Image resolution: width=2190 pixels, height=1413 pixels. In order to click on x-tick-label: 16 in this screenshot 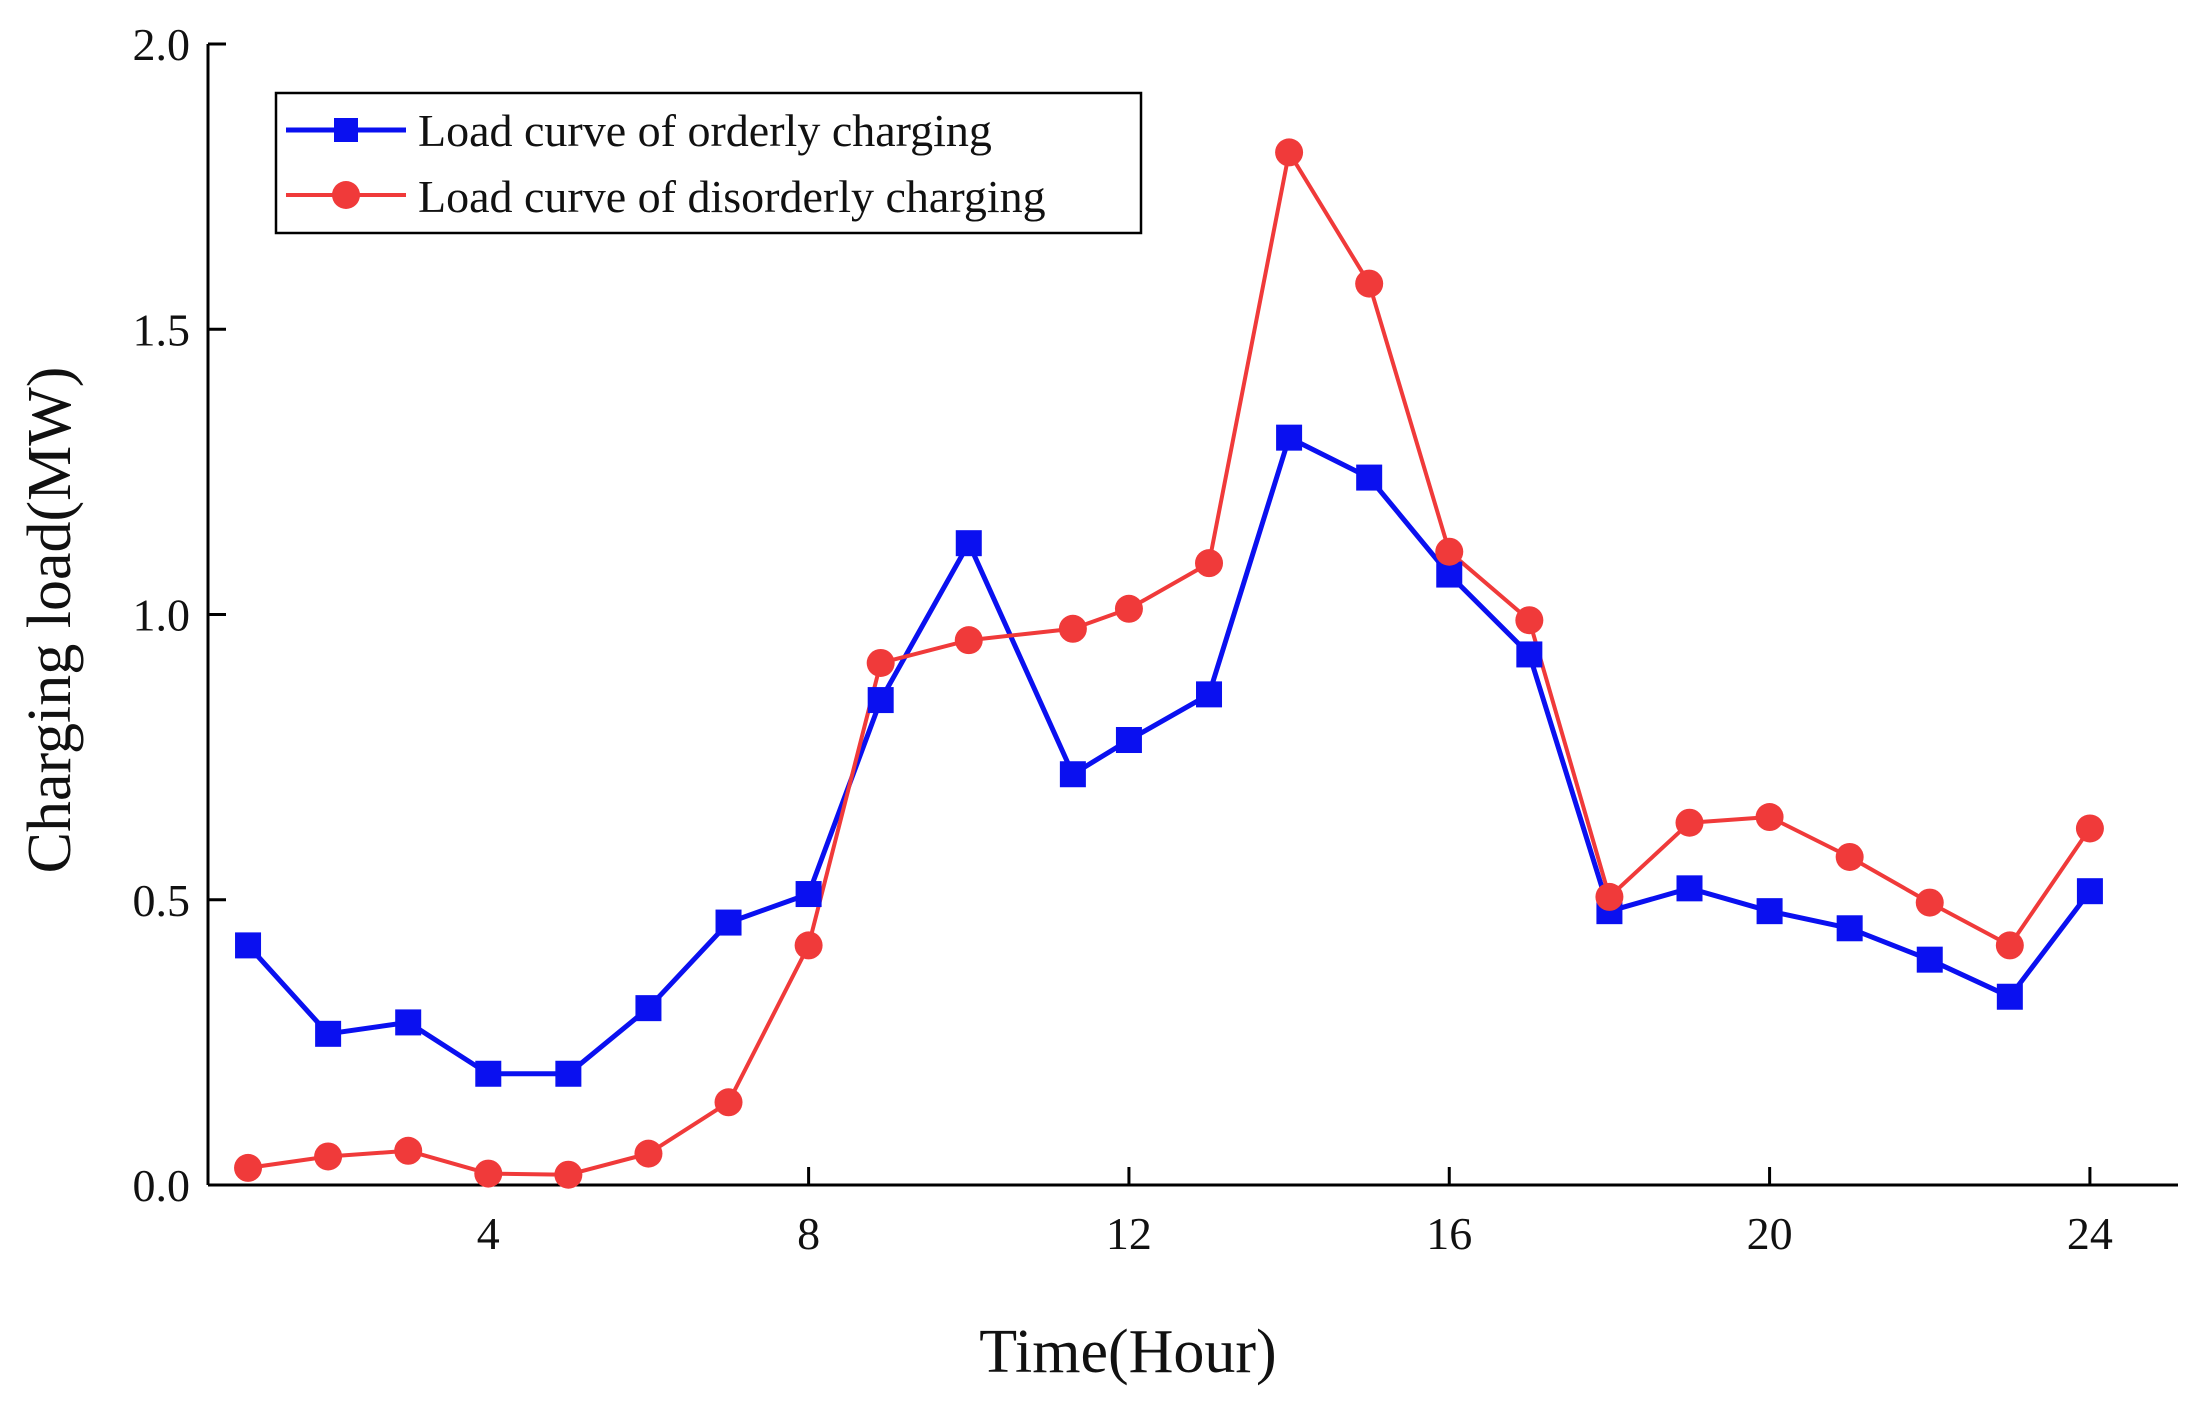, I will do `click(1449, 1233)`.